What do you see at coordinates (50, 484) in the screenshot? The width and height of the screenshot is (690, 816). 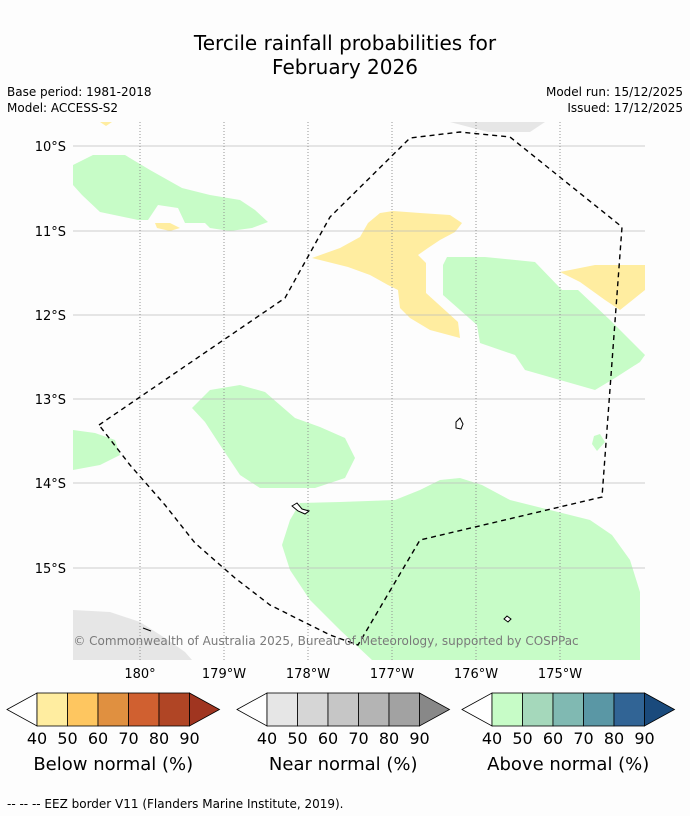 I see `latitude-label: 14°S` at bounding box center [50, 484].